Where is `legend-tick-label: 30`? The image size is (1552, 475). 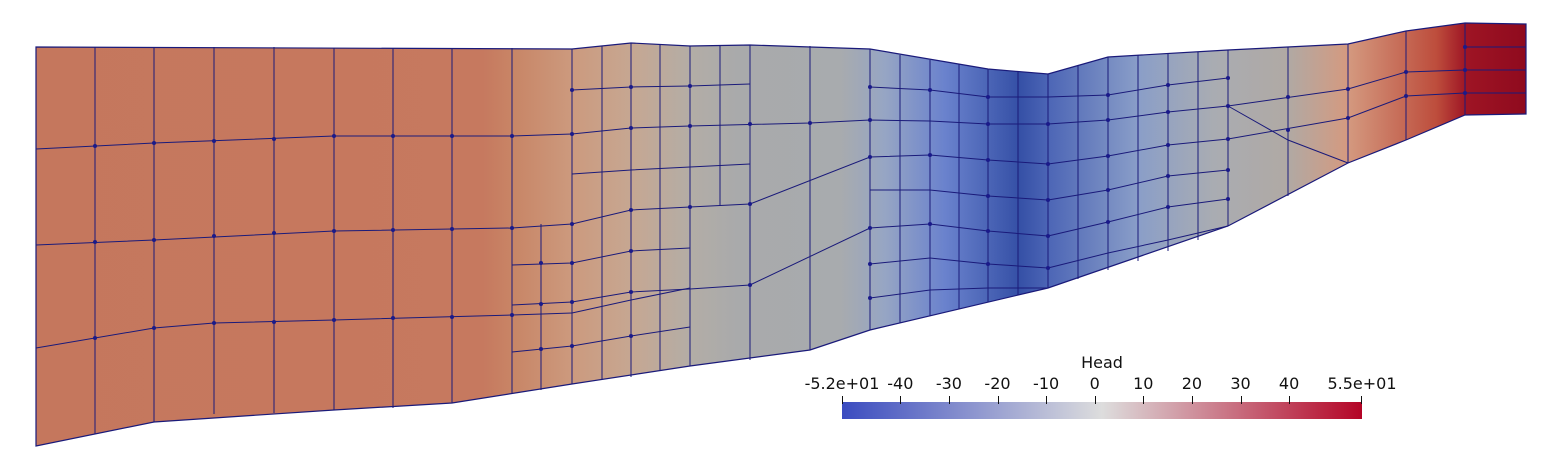 legend-tick-label: 30 is located at coordinates (1240, 383).